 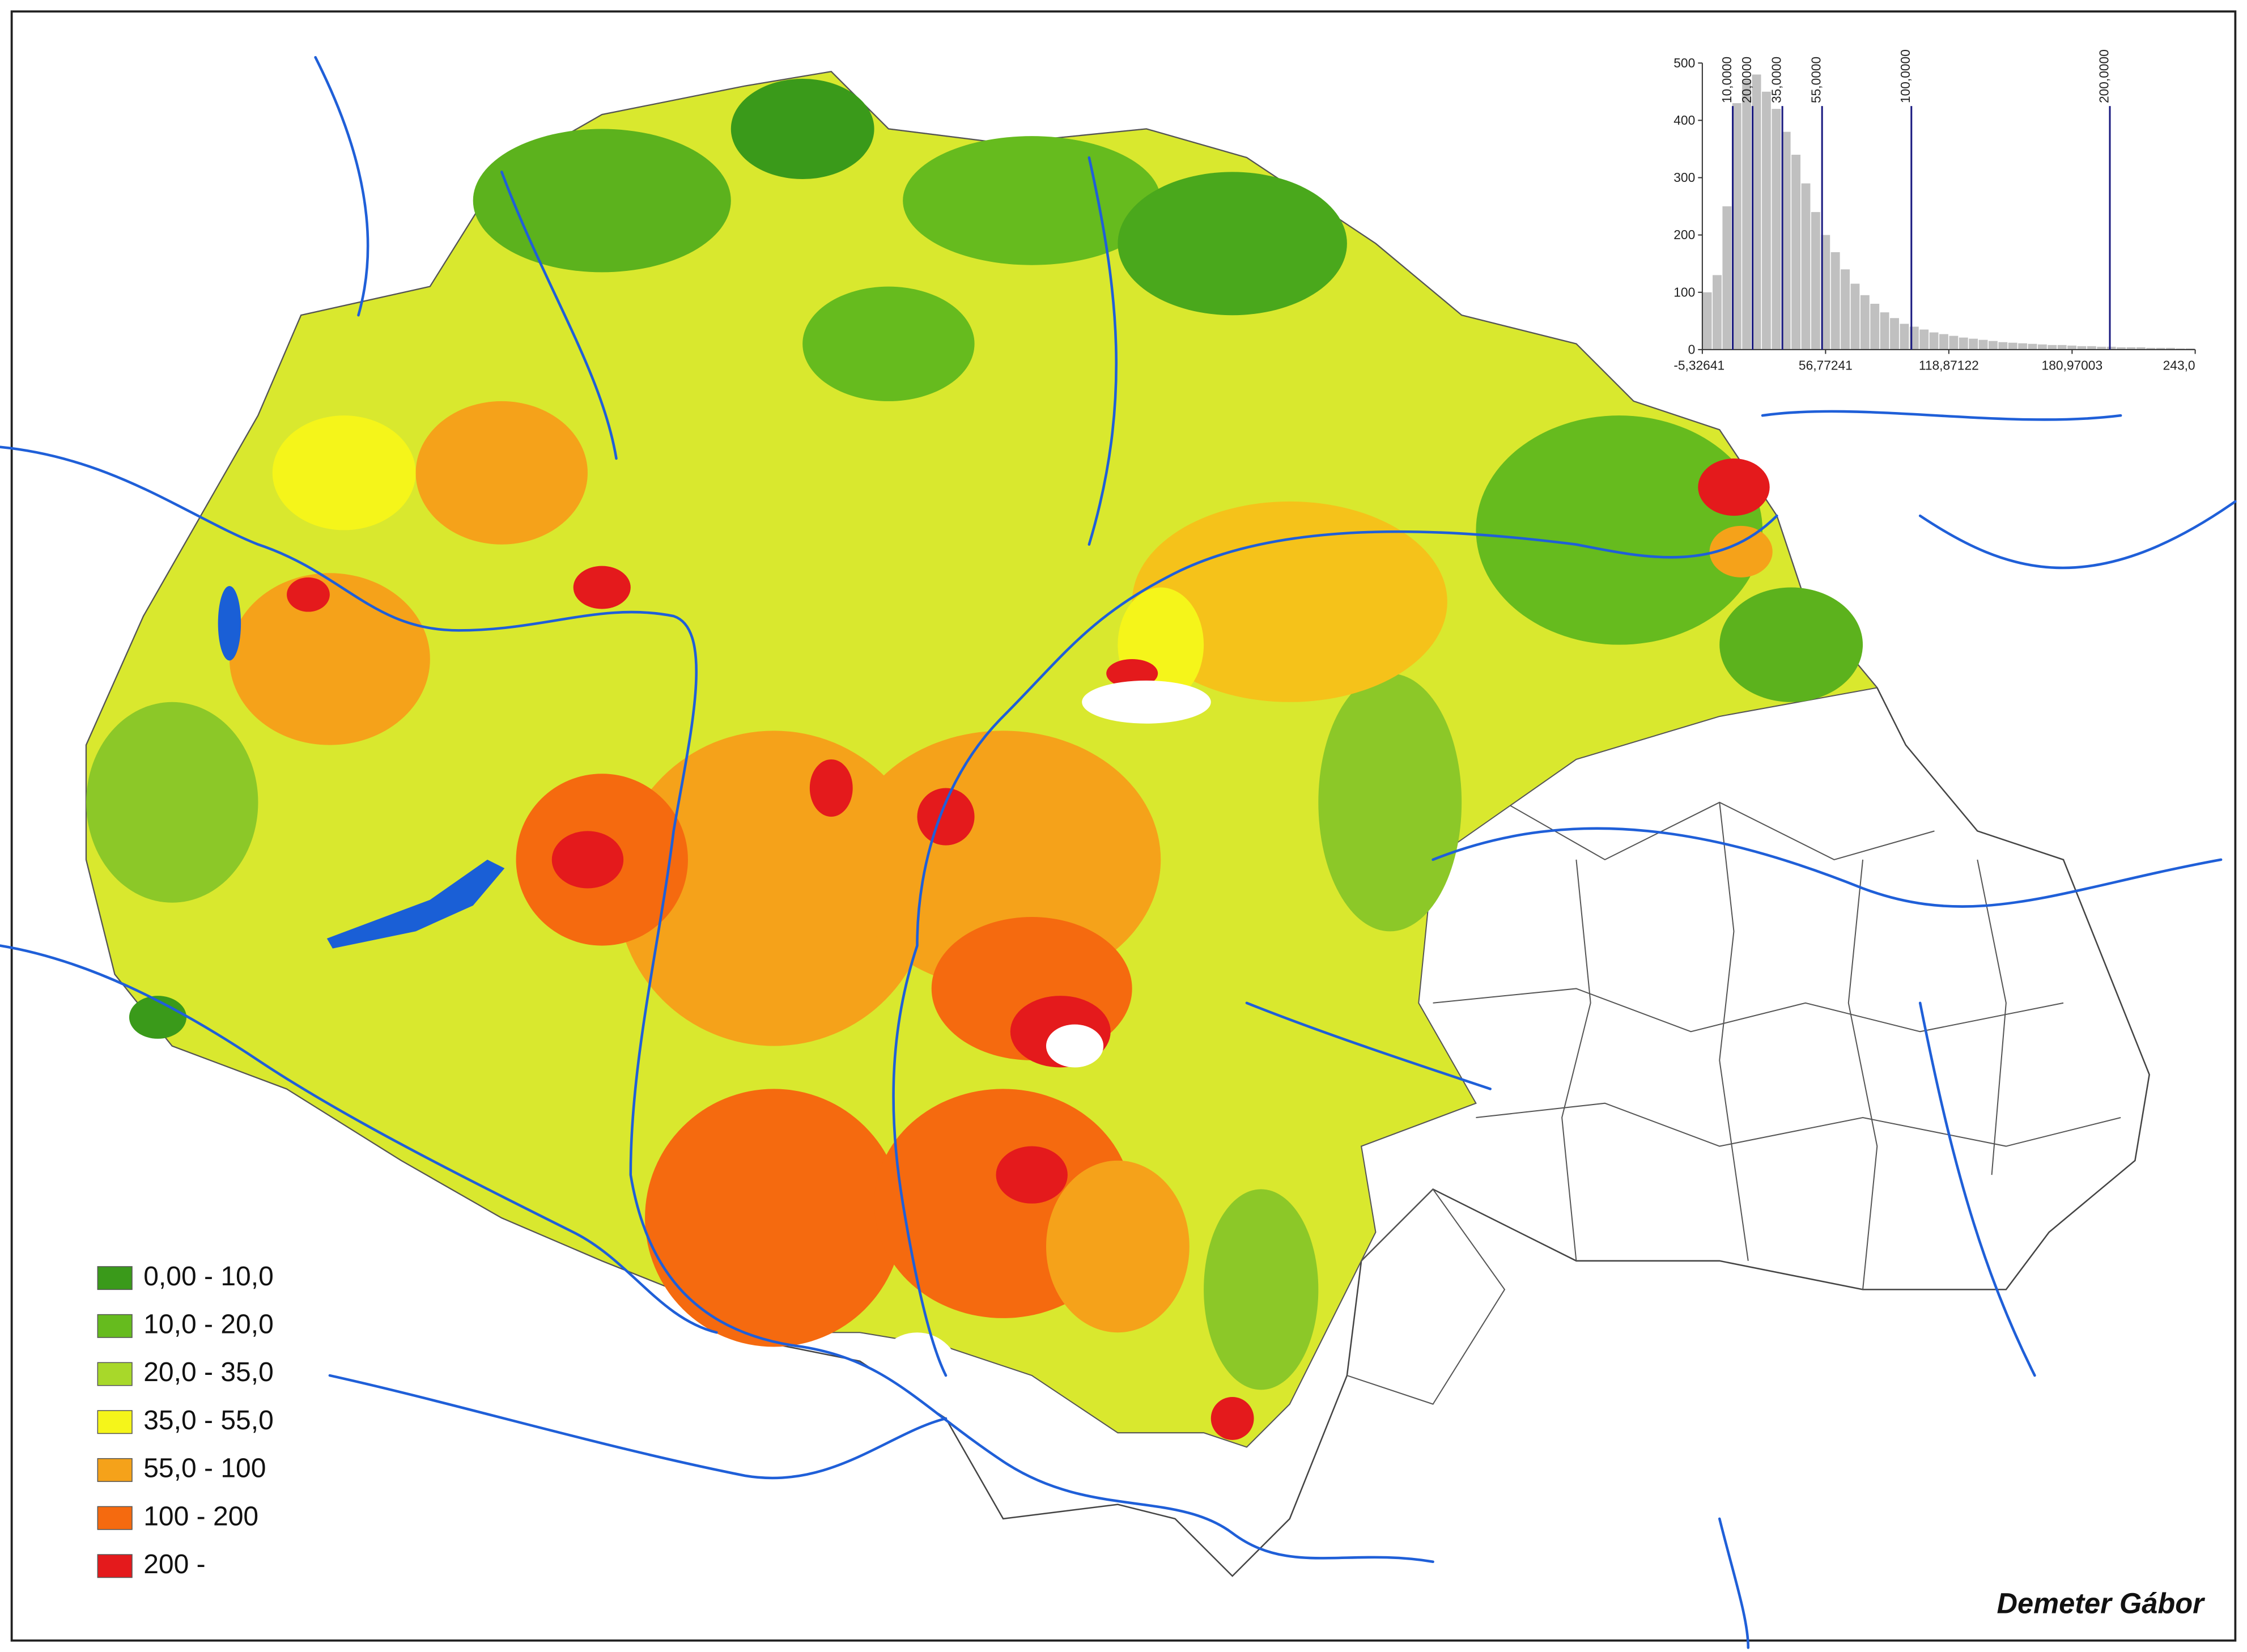 I want to click on legend-label: 10,0 - 20,0, so click(x=208, y=1325).